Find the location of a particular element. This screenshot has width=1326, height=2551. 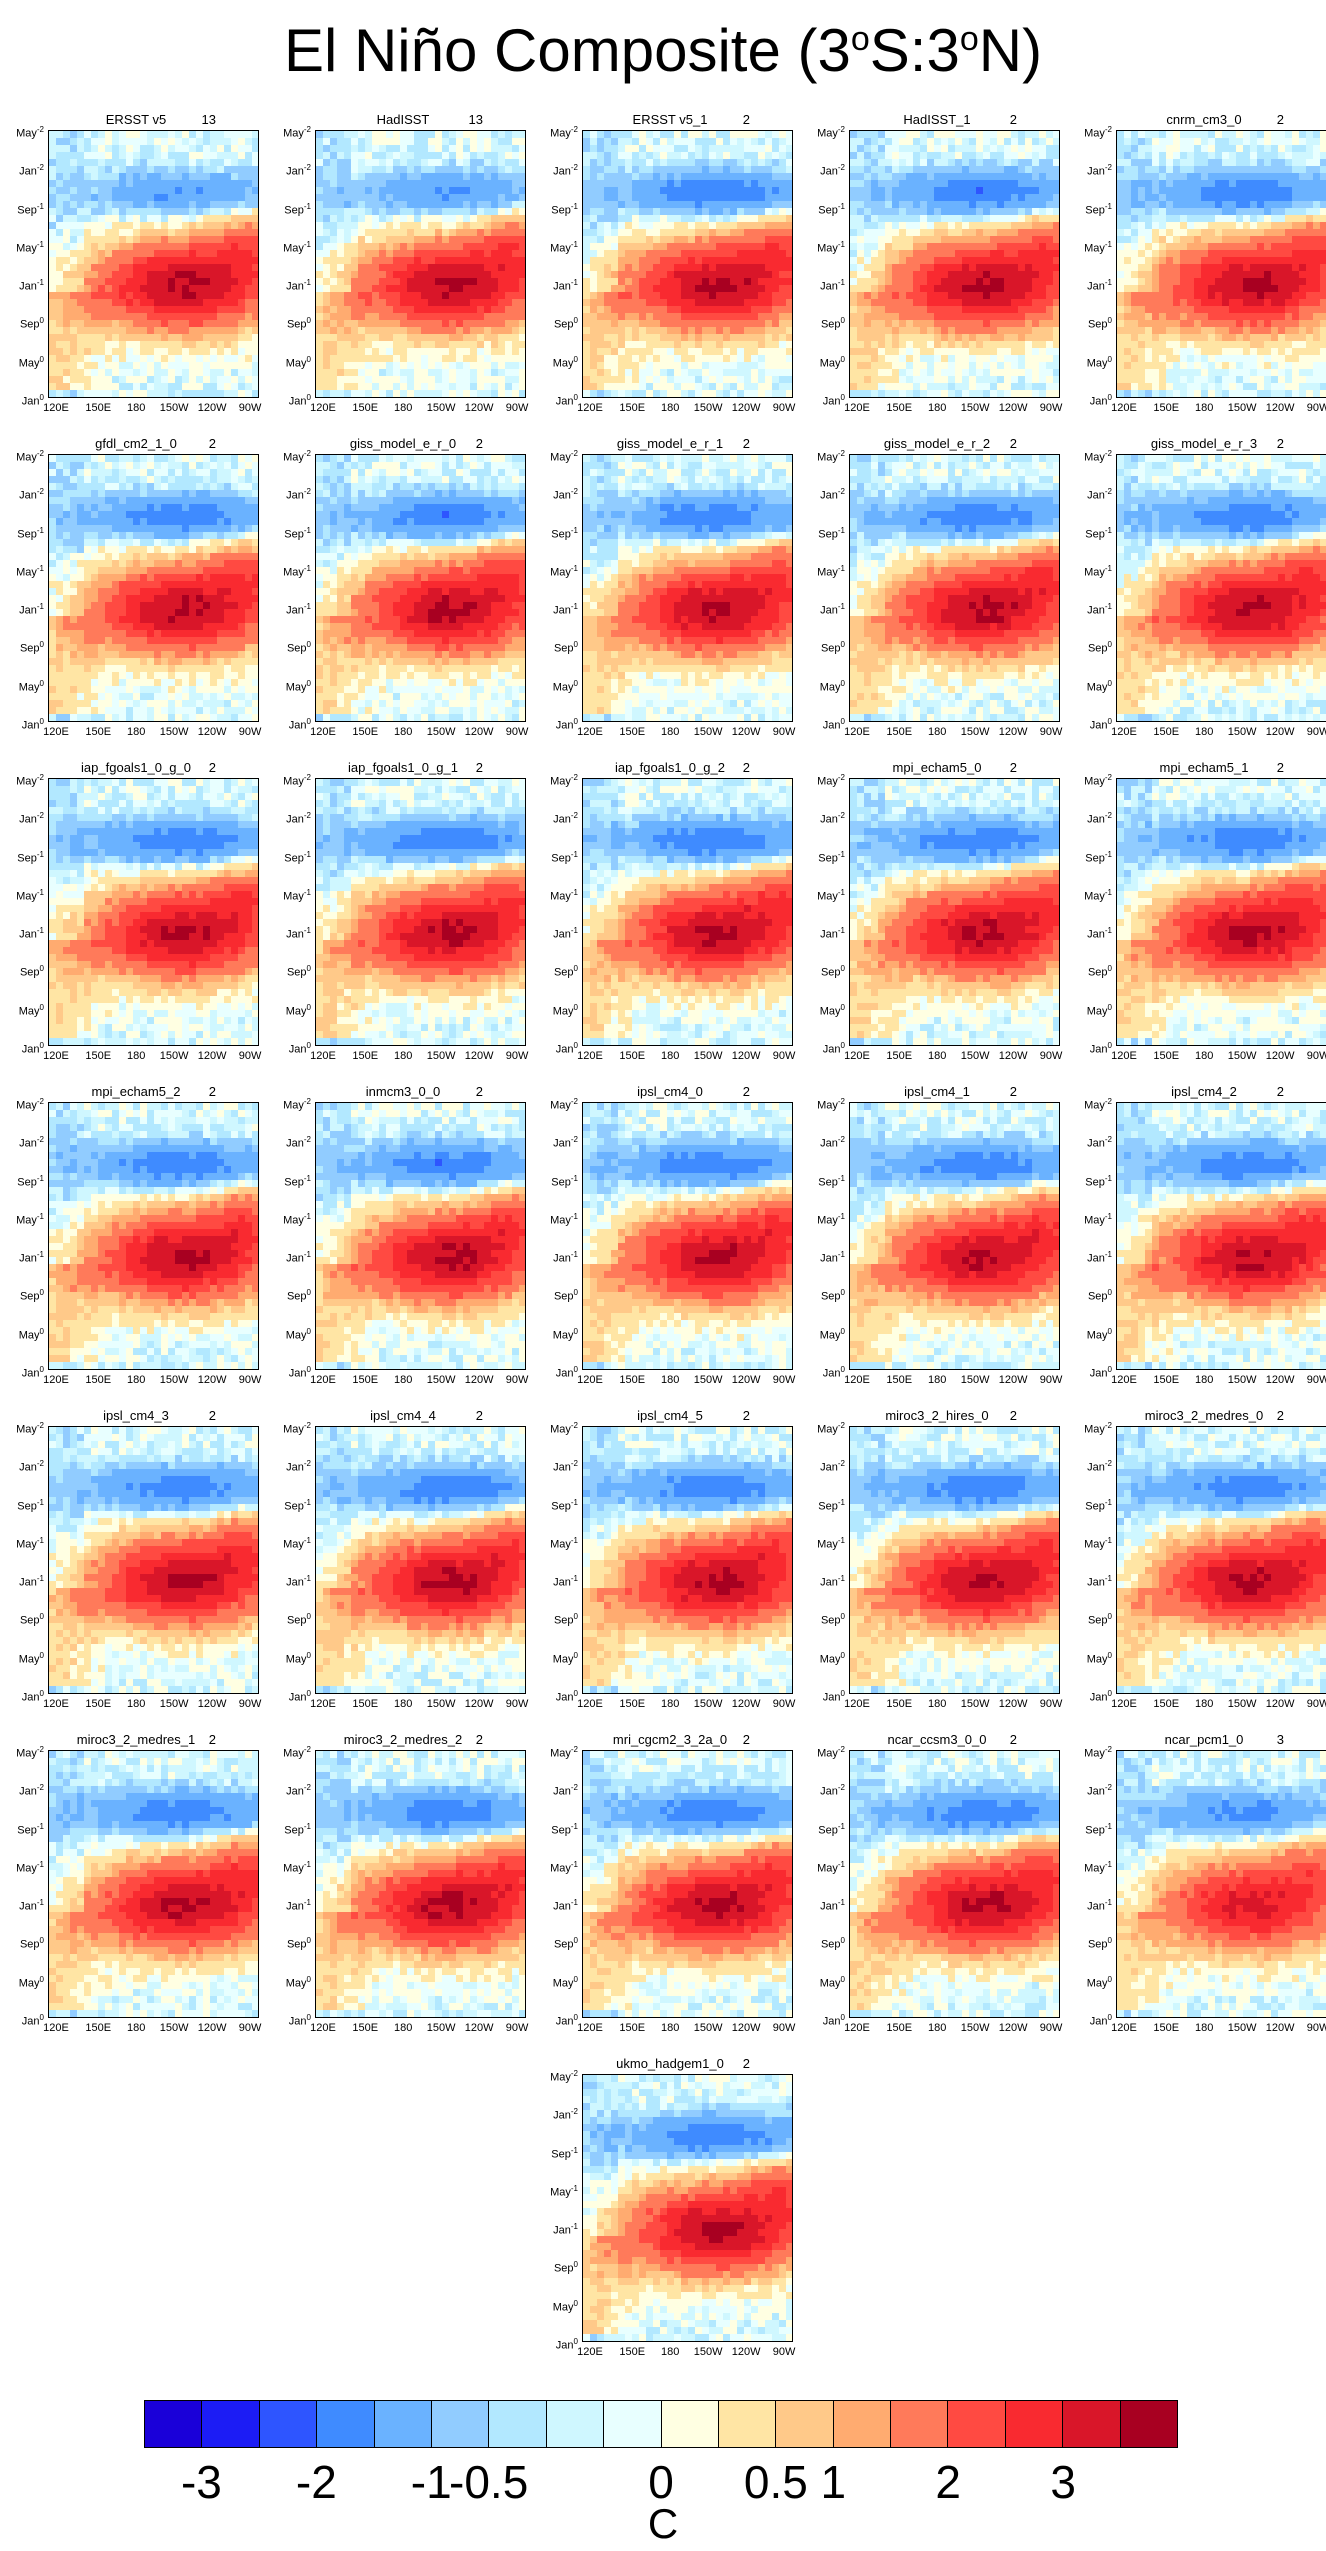

colorbar-tick-label: 0 is located at coordinates (661, 2482).